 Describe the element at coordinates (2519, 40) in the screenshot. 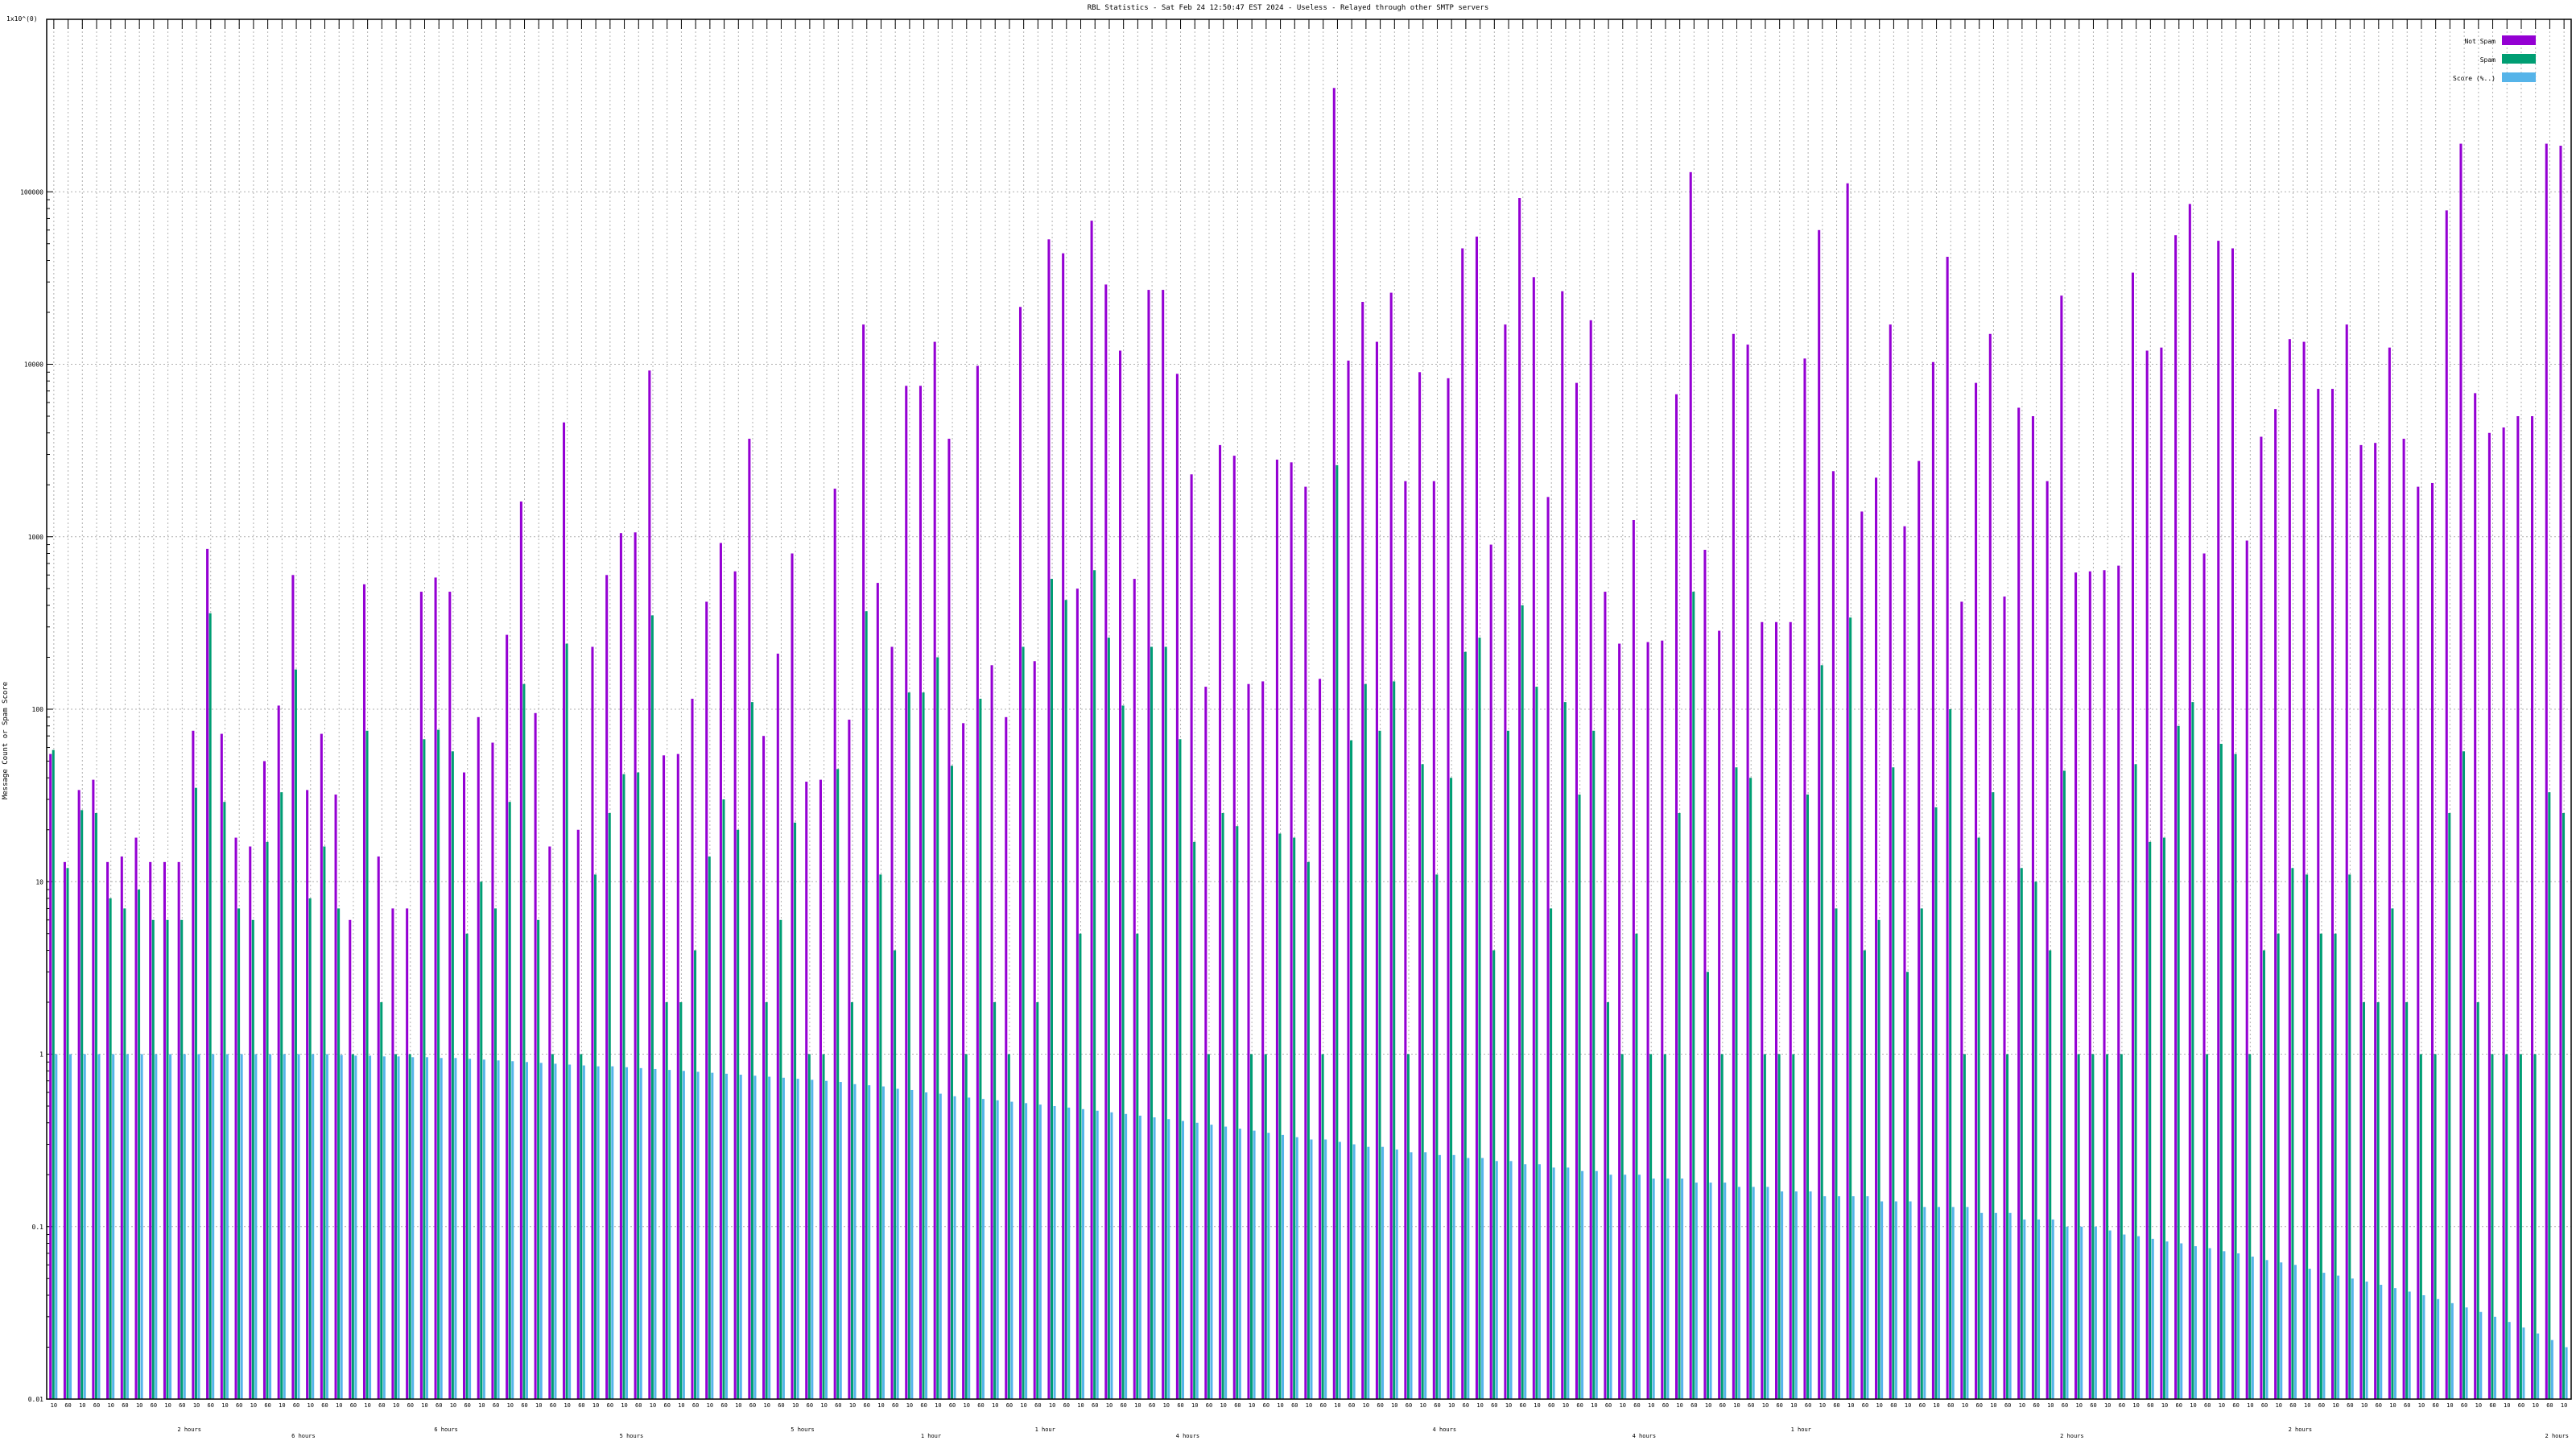

I see `legend-swatch` at that location.